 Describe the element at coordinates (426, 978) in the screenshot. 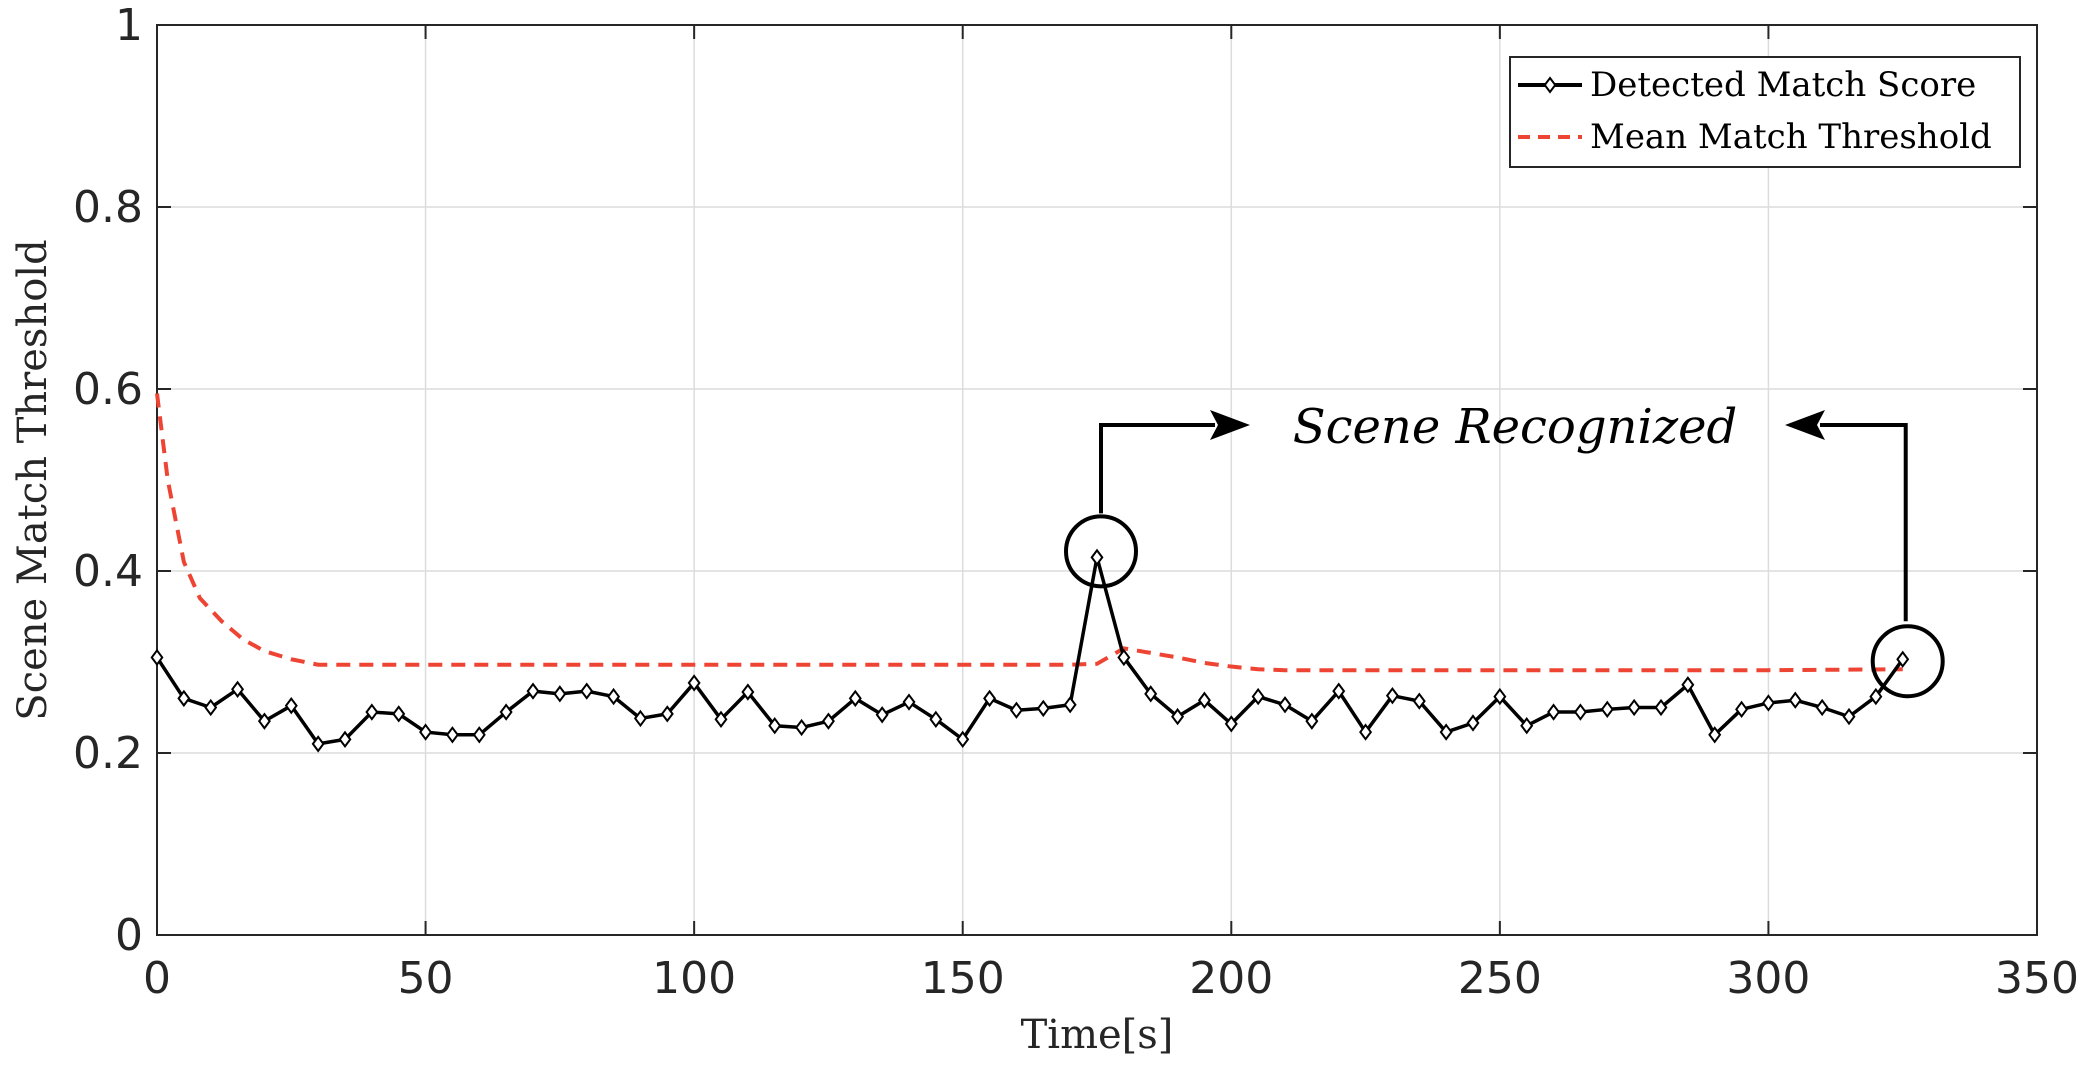

I see `x-tick-label: 50` at that location.